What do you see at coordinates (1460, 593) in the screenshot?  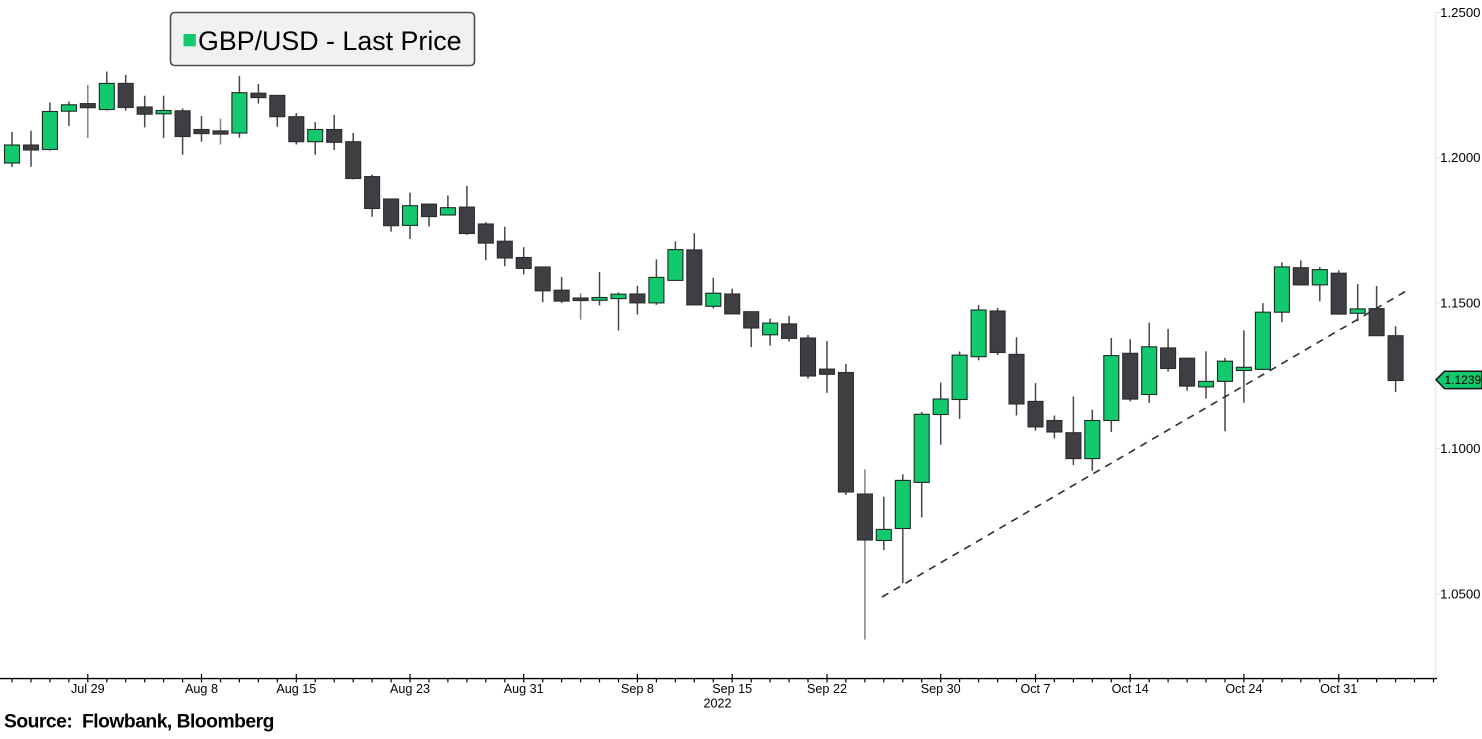 I see `svg-text: 1.0500` at bounding box center [1460, 593].